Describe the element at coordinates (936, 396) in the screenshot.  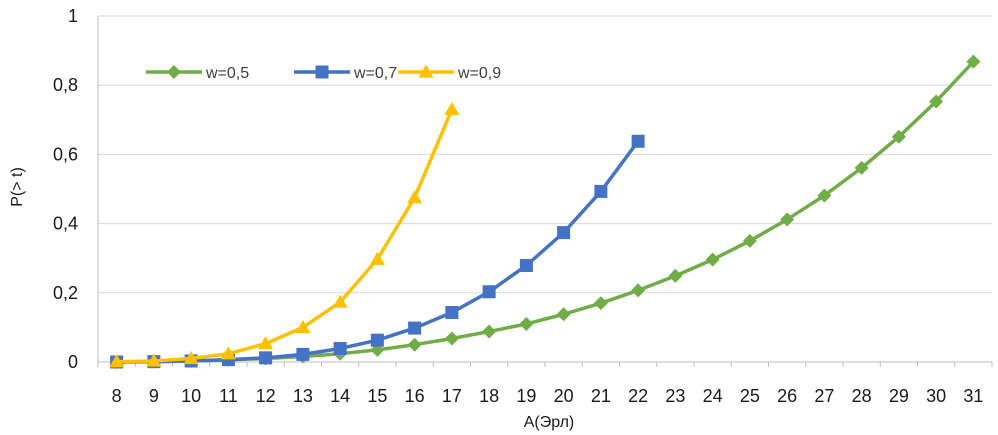
I see `x-tick-label: 30` at that location.